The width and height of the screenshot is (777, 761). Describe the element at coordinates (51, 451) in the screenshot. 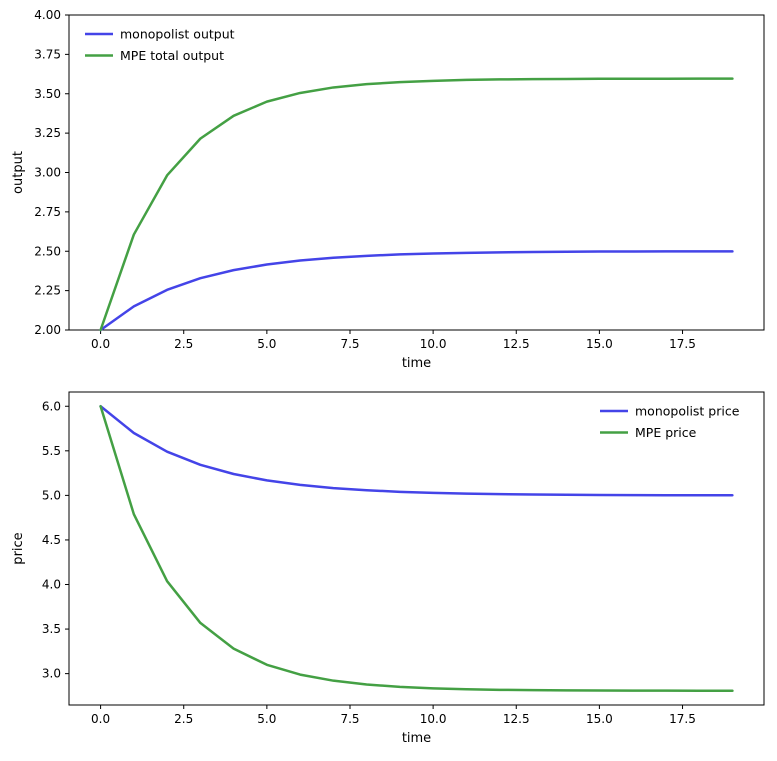

I see `y-tick-label: 5.5` at that location.